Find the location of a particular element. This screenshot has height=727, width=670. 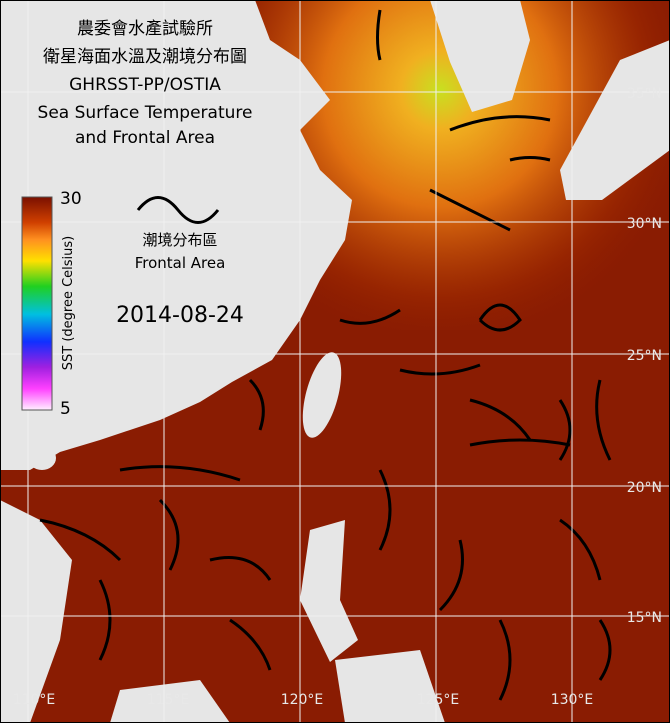

lon-labels: 110°E 115°E 120°E 125°E 130°E is located at coordinates (303, 700).